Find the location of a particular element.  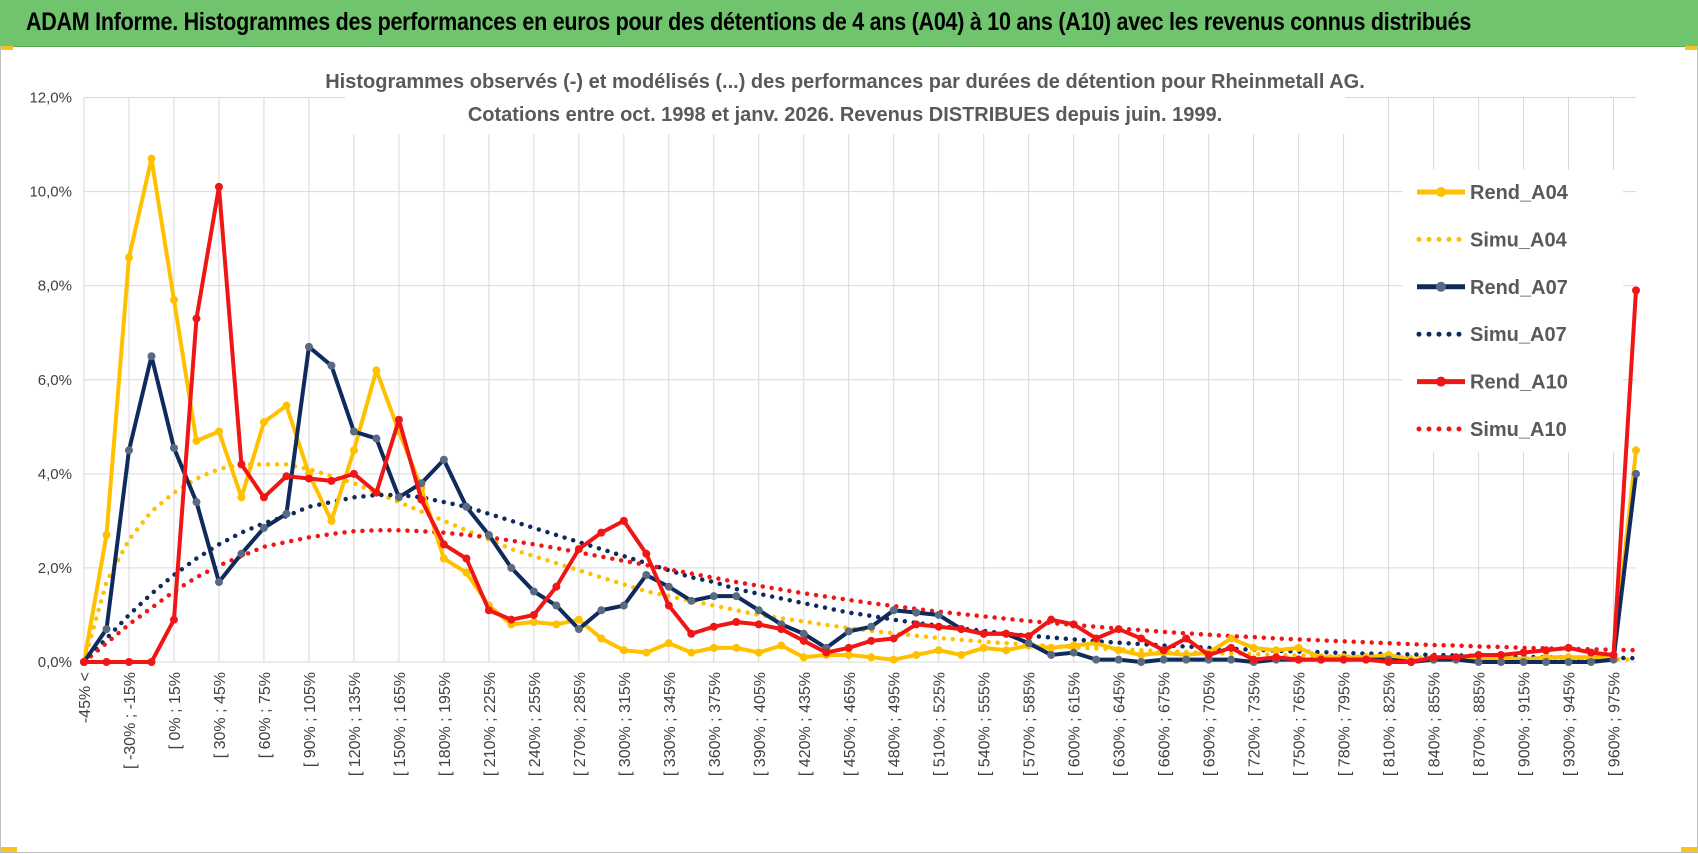

x-tick-label: [ 780% ; 795% is located at coordinates (1345, 724).